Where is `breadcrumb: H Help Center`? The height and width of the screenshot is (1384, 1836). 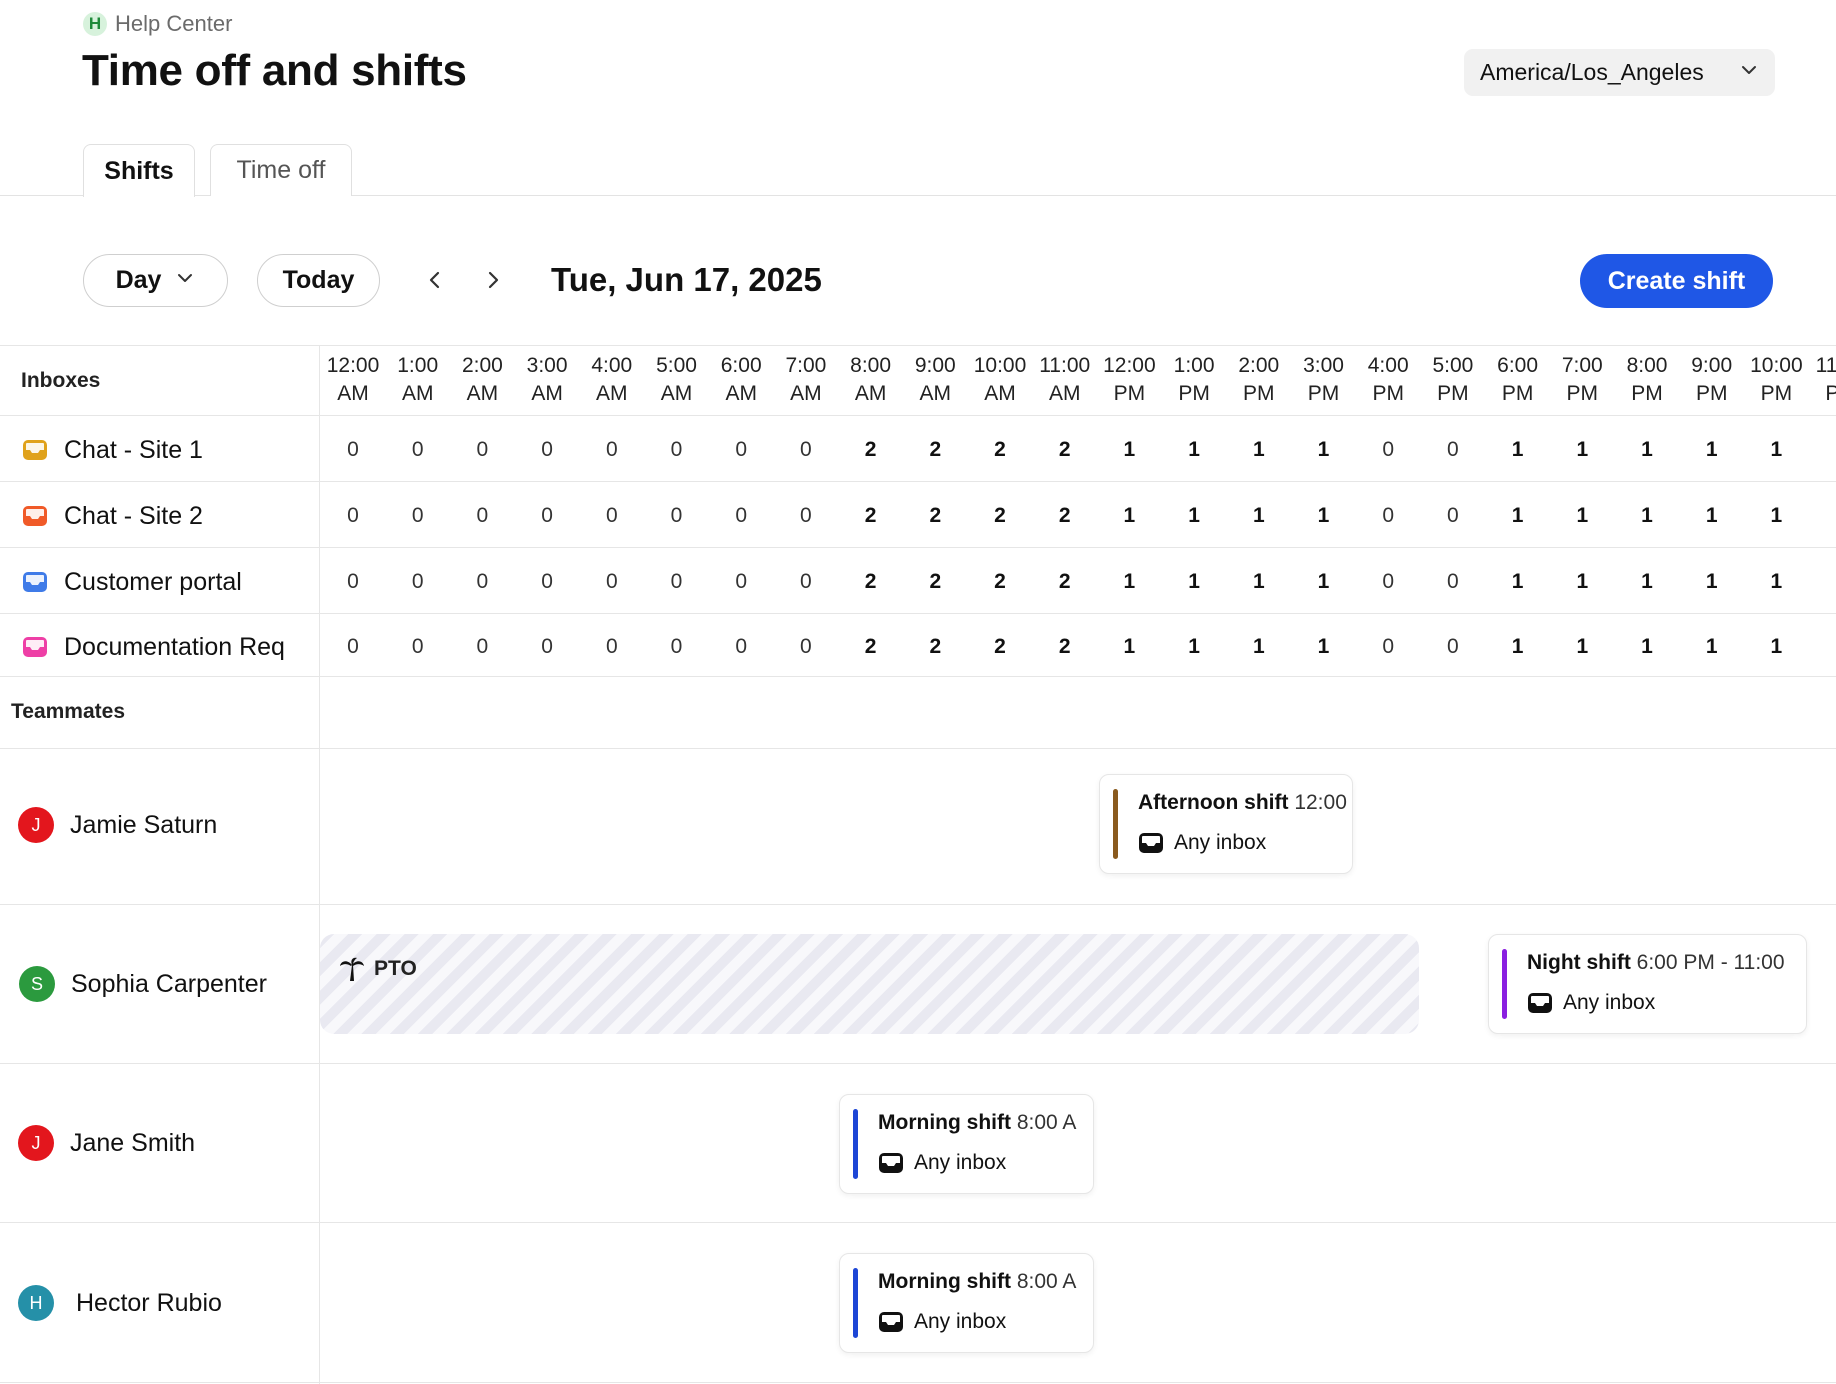
breadcrumb: H Help Center is located at coordinates (157, 24).